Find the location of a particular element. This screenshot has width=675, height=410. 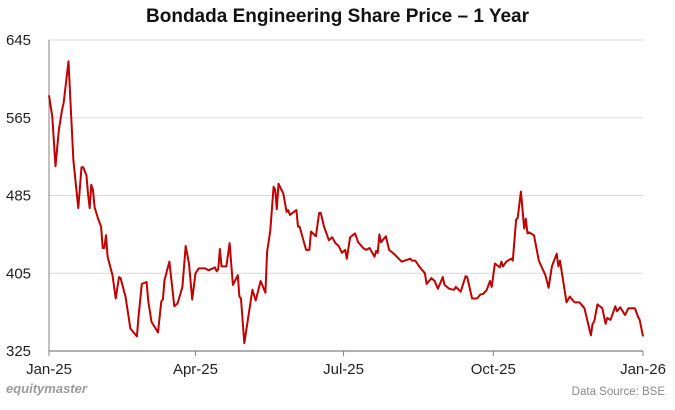

y-tick-label: 565 is located at coordinates (18, 118).